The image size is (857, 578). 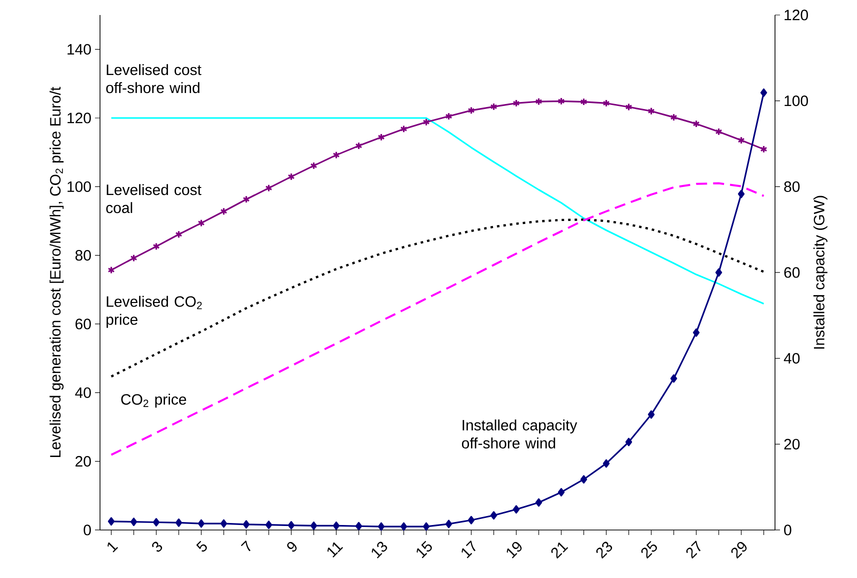 I want to click on text: Levelised CO$_{2}$ price, so click(x=154, y=312).